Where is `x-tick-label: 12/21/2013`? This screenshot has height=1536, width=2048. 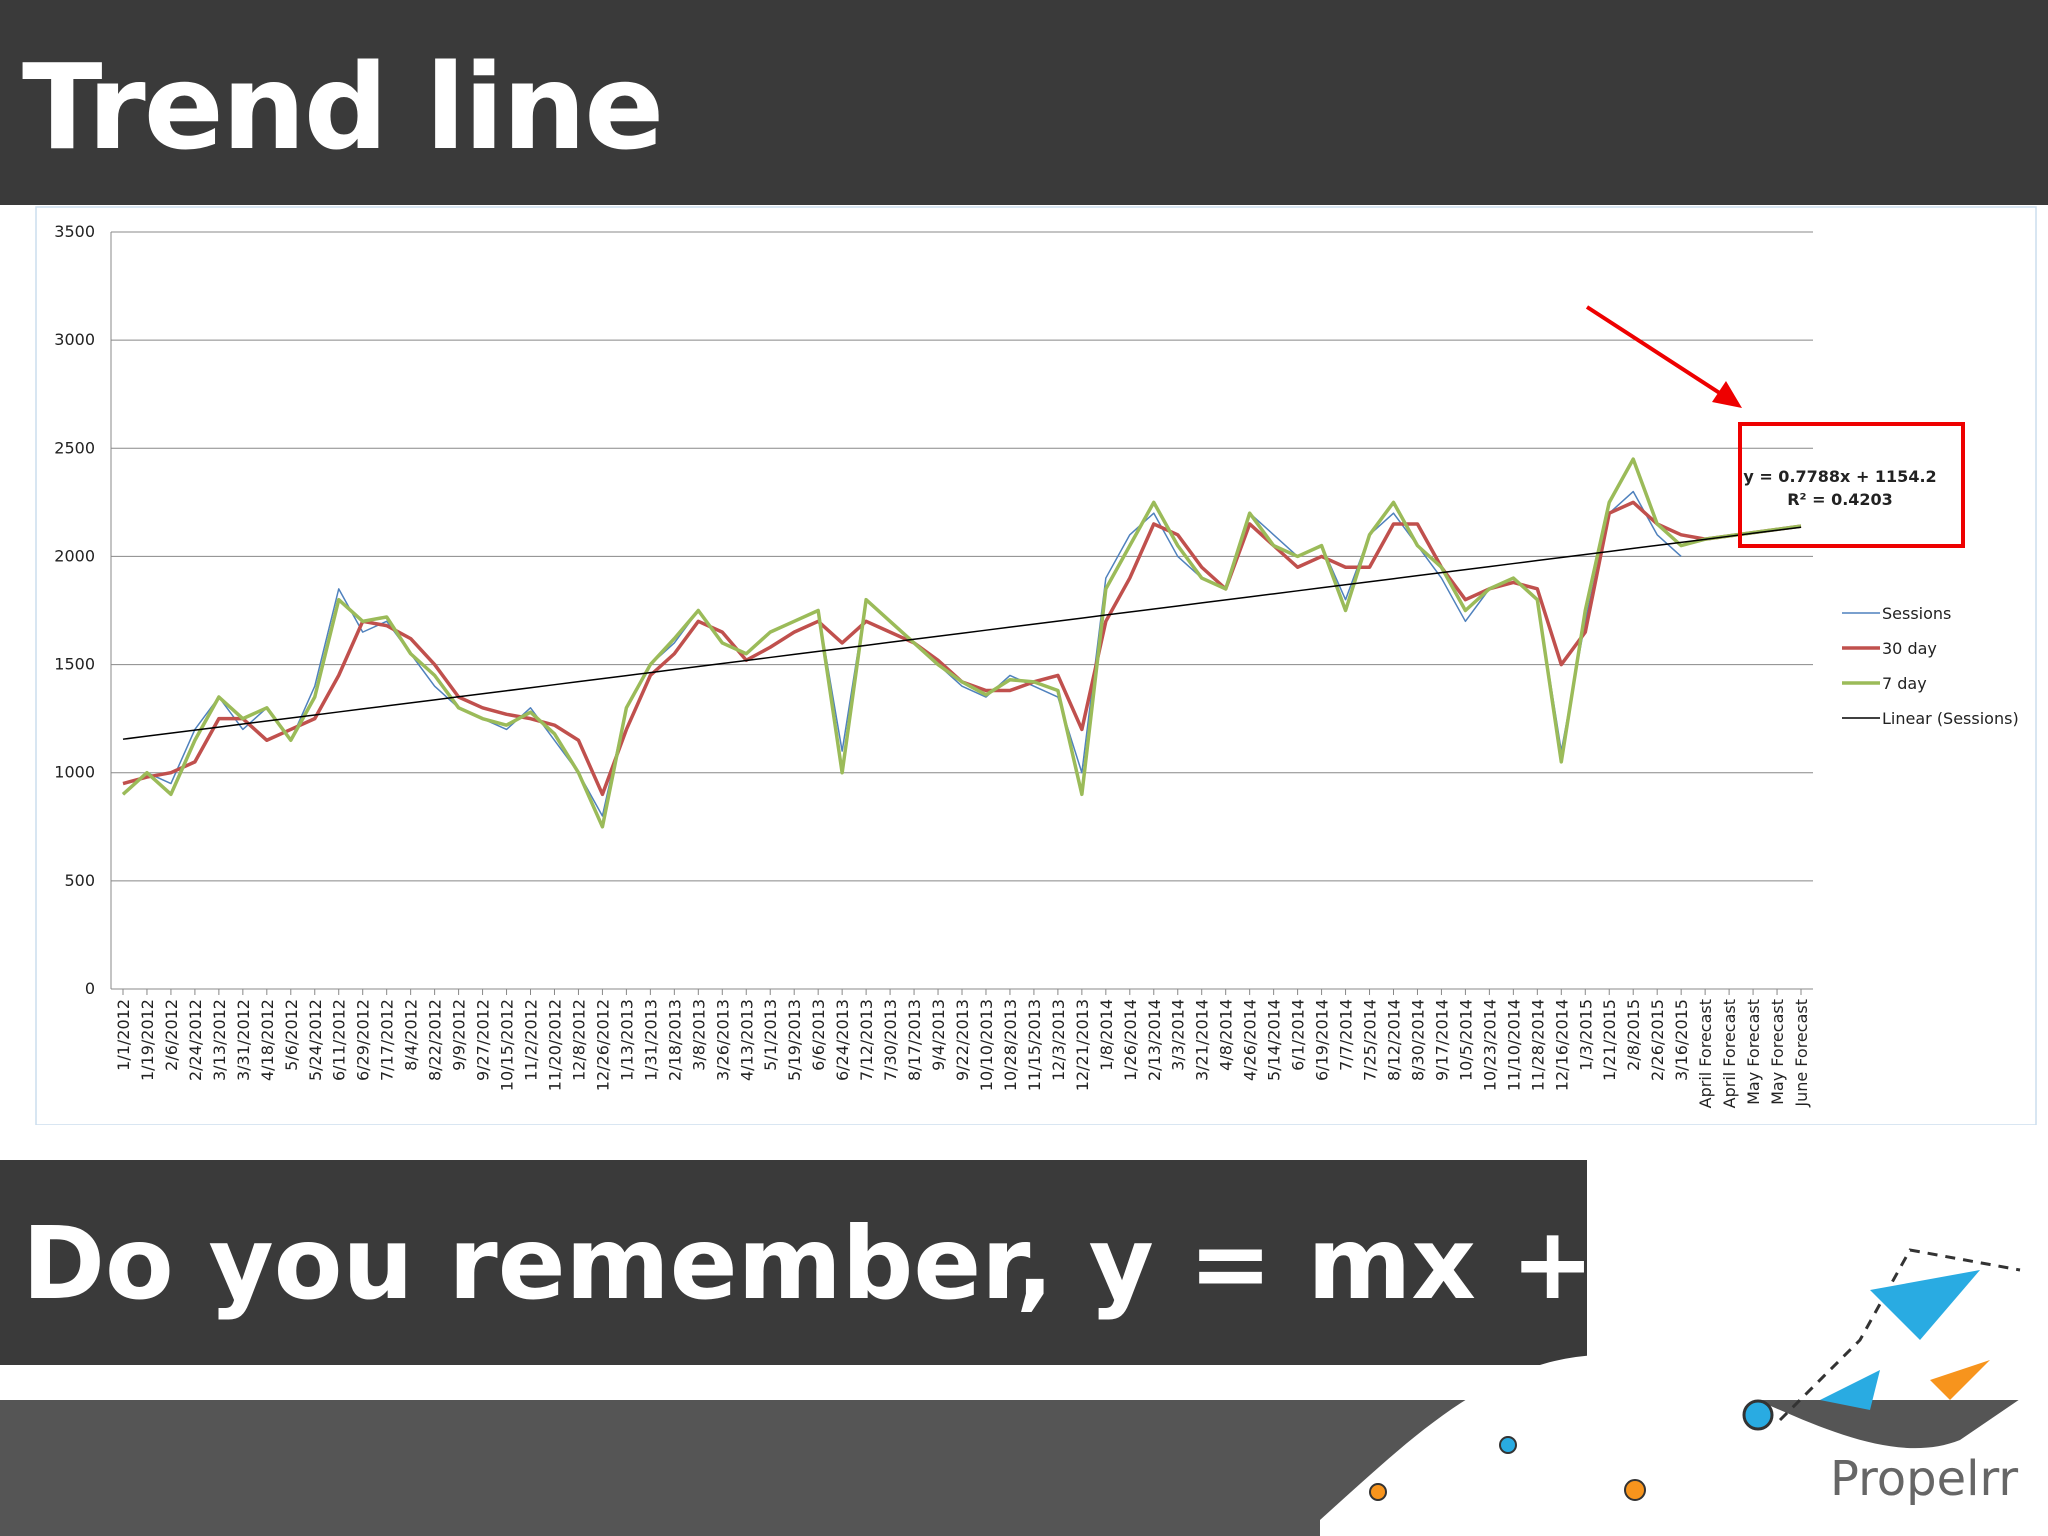
x-tick-label: 12/21/2013 is located at coordinates (1082, 1045).